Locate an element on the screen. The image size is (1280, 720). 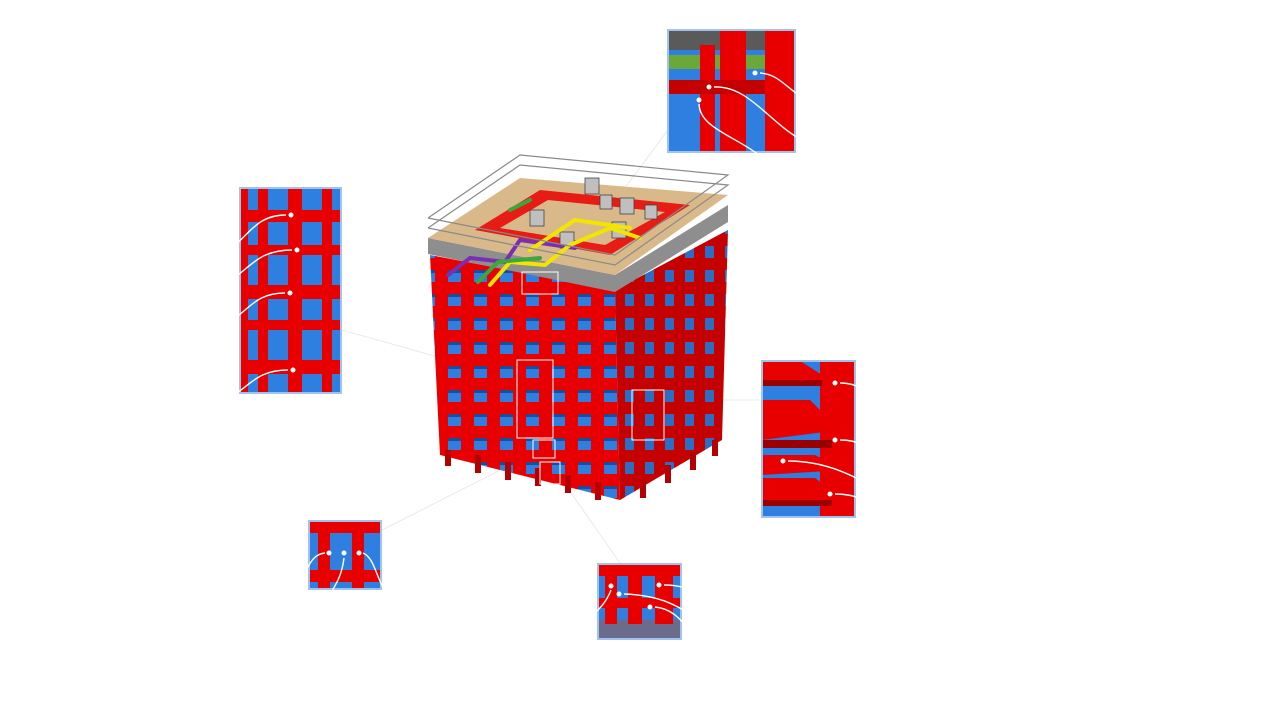
roof-railing is located at coordinates (578, 210).